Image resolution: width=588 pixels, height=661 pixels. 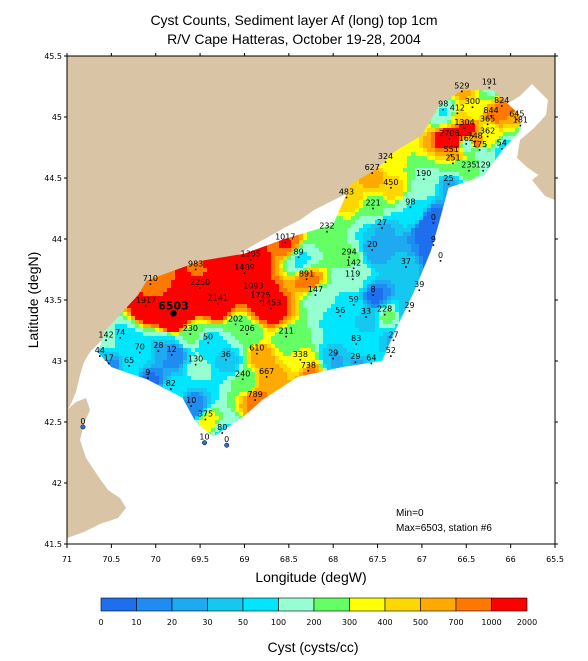 What do you see at coordinates (333, 559) in the screenshot?
I see `x-tick-label: 68` at bounding box center [333, 559].